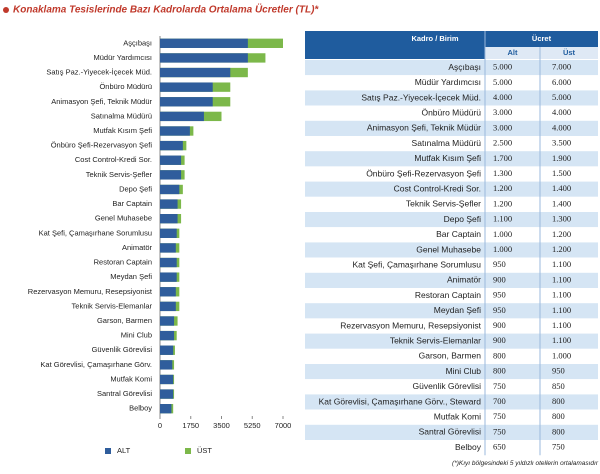 This screenshot has width=600, height=474. Describe the element at coordinates (502, 143) in the screenshot. I see `table-cell: 2.500` at that location.